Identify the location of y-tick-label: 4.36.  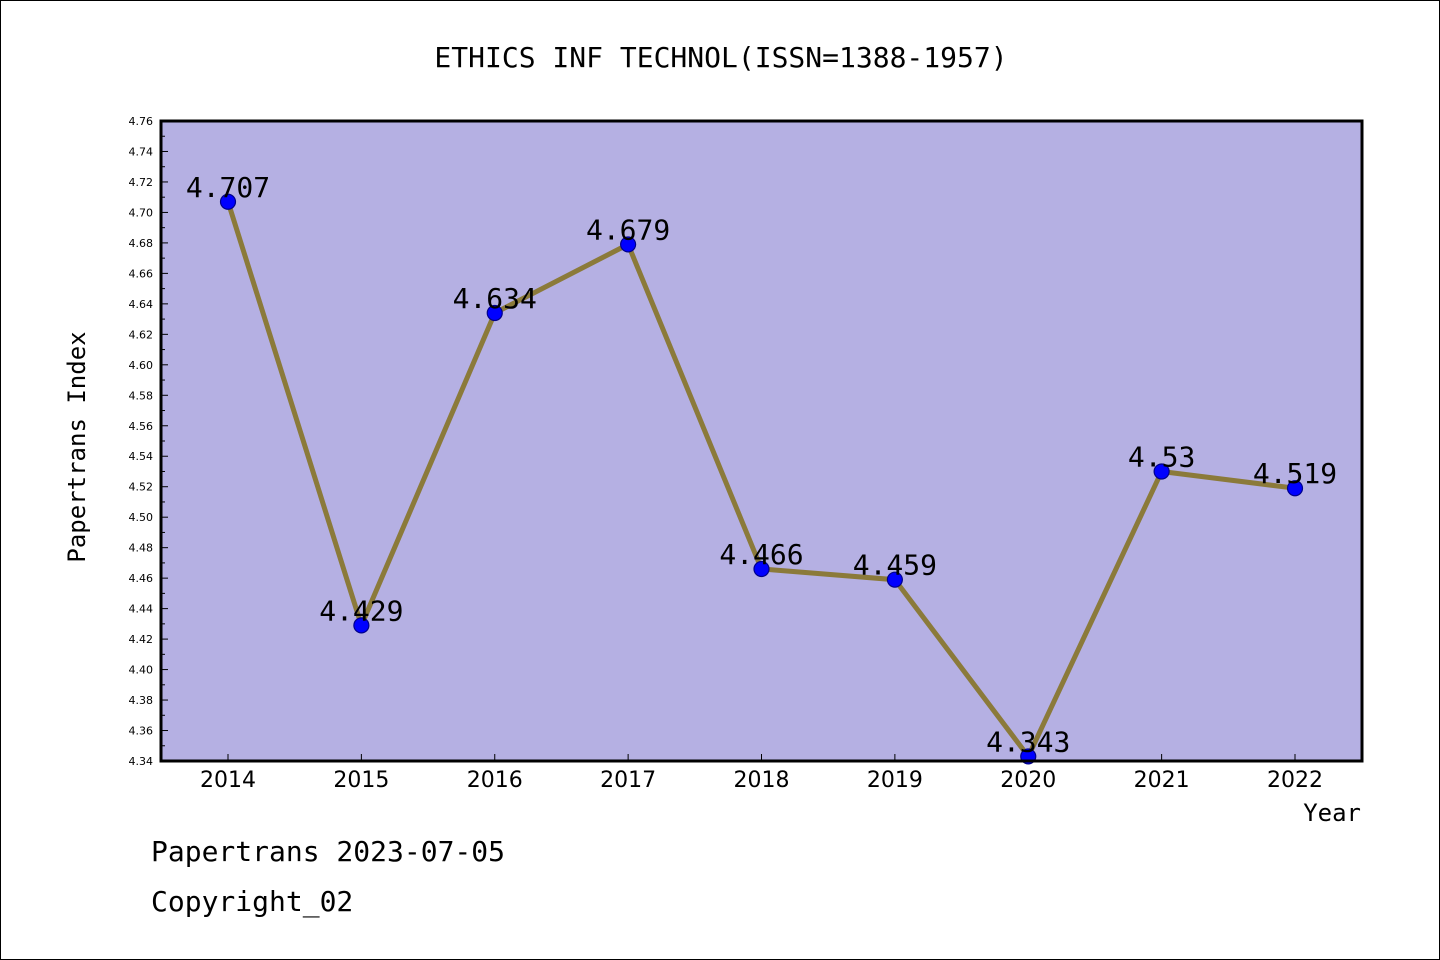
(141, 731).